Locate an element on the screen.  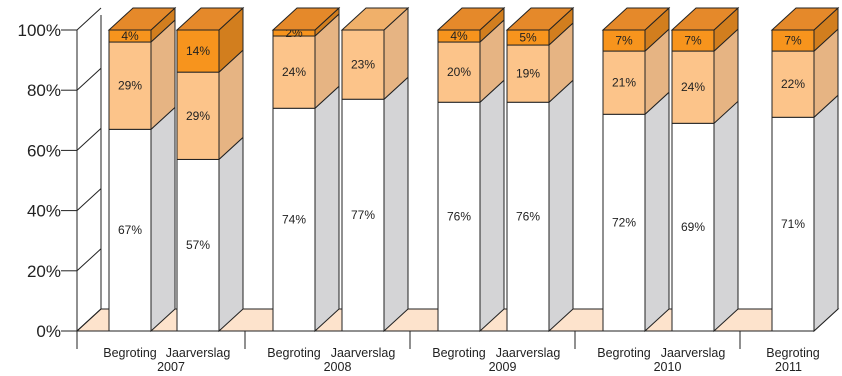
y-tick-label: 80% is located at coordinates (44, 90).